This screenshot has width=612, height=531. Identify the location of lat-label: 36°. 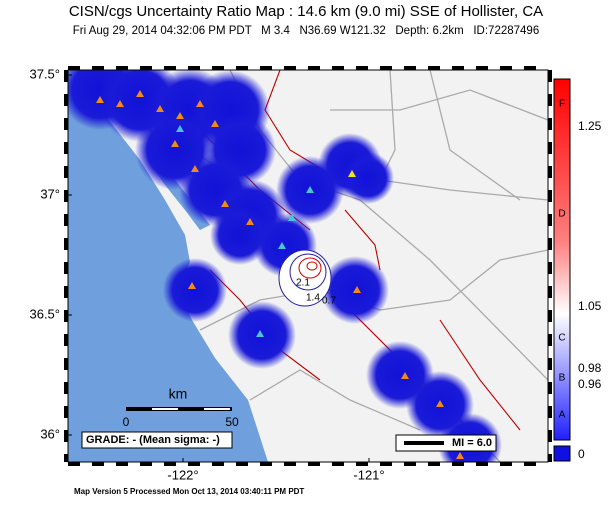
(50, 433).